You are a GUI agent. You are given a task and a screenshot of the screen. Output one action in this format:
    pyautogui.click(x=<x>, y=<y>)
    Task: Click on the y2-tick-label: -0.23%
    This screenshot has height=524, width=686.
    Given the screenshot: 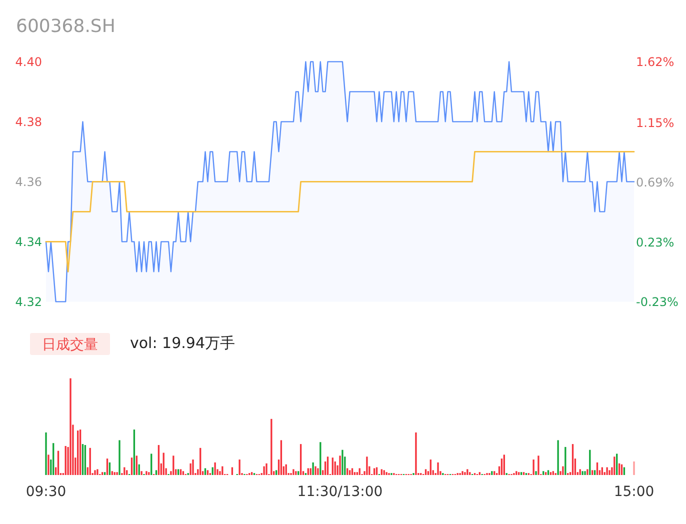 What is the action you would take?
    pyautogui.click(x=657, y=302)
    